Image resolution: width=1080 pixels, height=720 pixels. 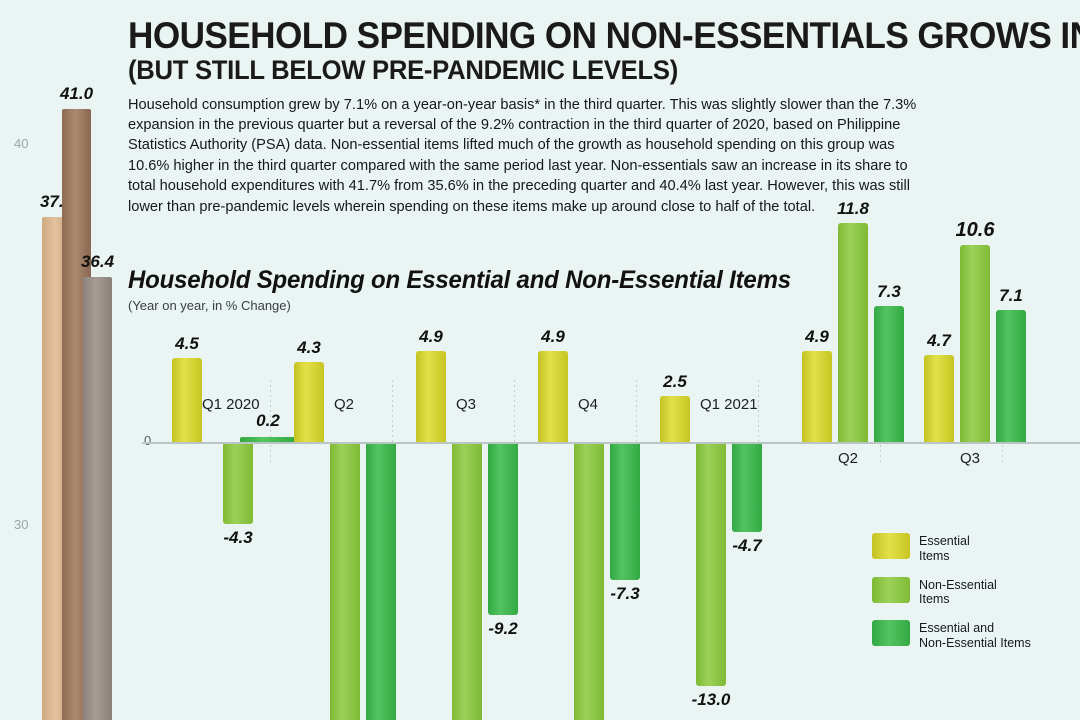 I want to click on group-label-q2-2020: Q2, so click(x=344, y=404).